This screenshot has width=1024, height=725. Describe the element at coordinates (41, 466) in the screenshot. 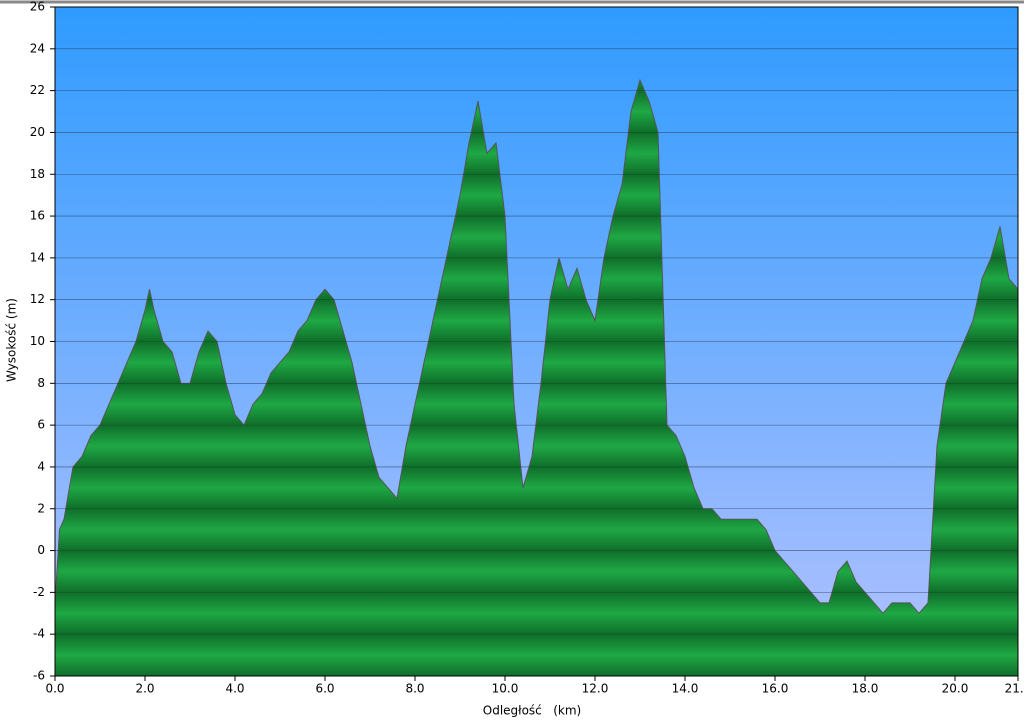

I see `y-tick-label: 4` at that location.